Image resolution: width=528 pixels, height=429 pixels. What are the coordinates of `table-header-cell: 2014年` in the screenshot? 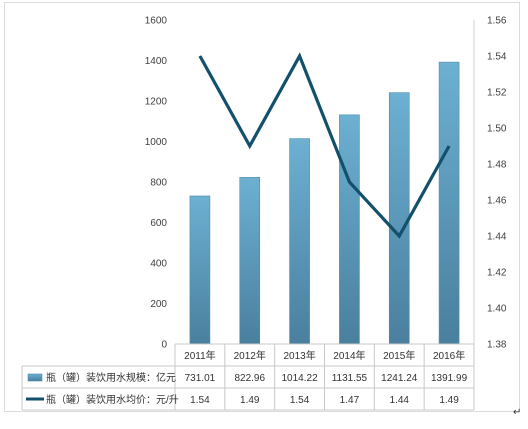 It's located at (349, 355).